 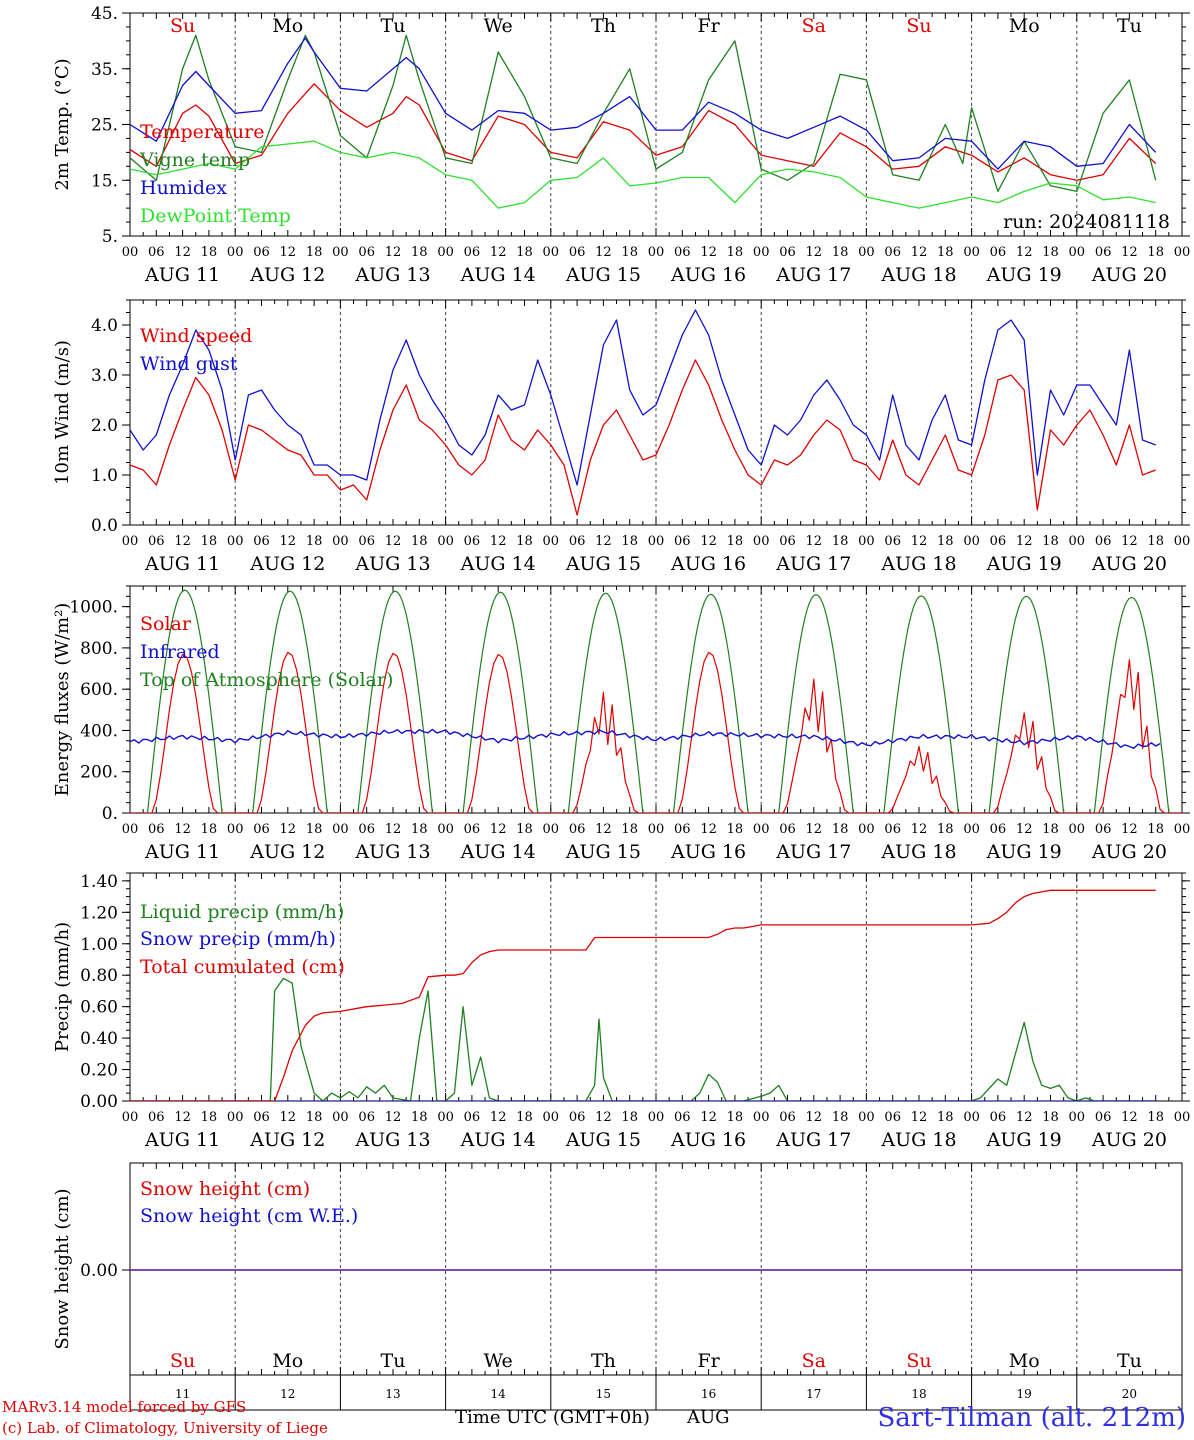 I want to click on y-tick-label: 15., so click(x=104, y=181).